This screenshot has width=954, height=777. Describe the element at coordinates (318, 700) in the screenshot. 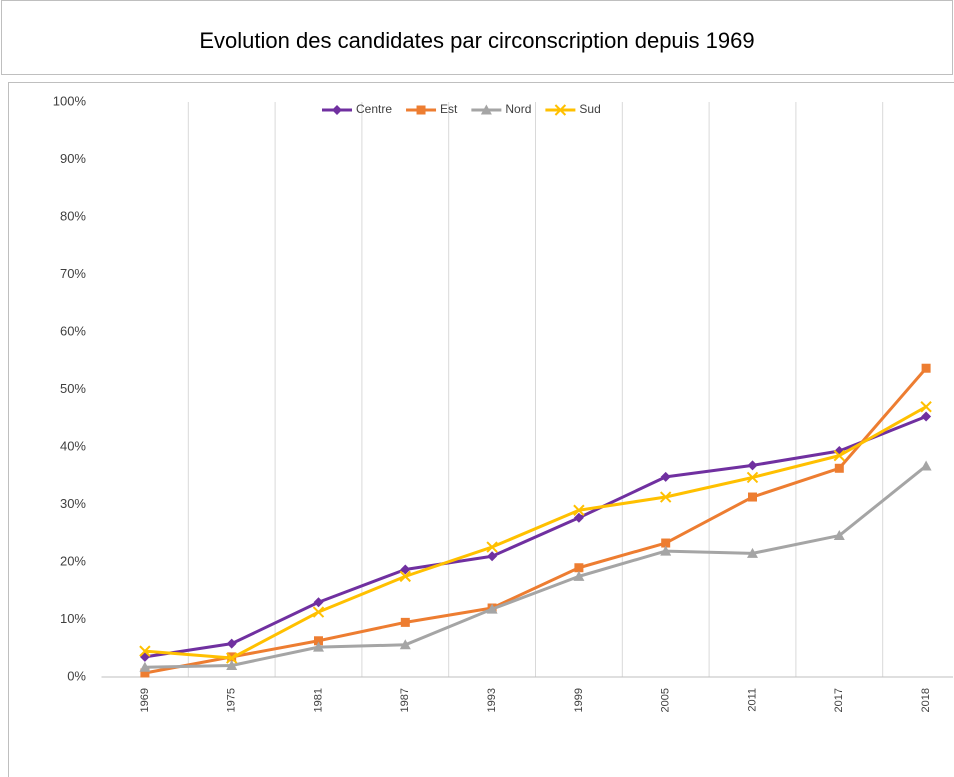

I see `x-tick-label: 1981` at that location.